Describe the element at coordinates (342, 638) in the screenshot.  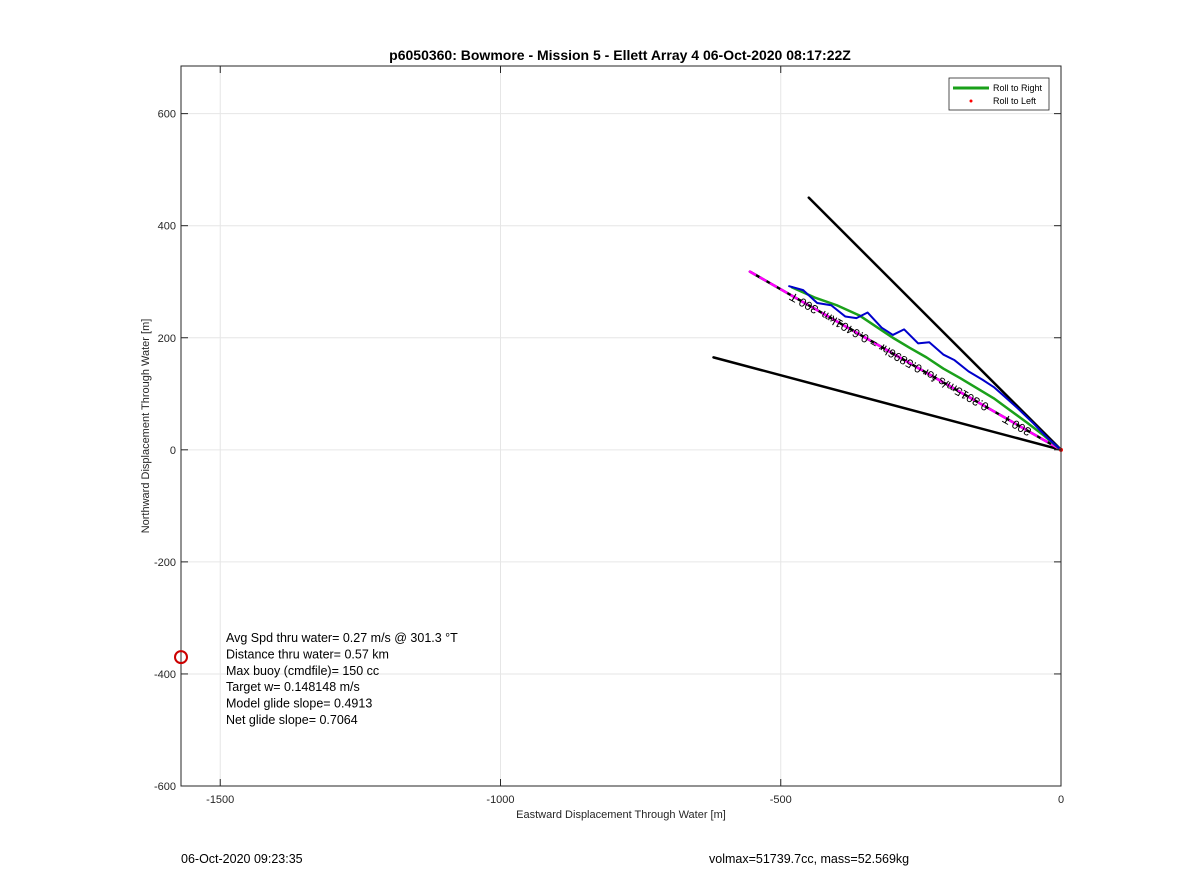
I see `annotation-line: Avg Spd thru water= 0.27 m/s @ 301.3 °T` at that location.